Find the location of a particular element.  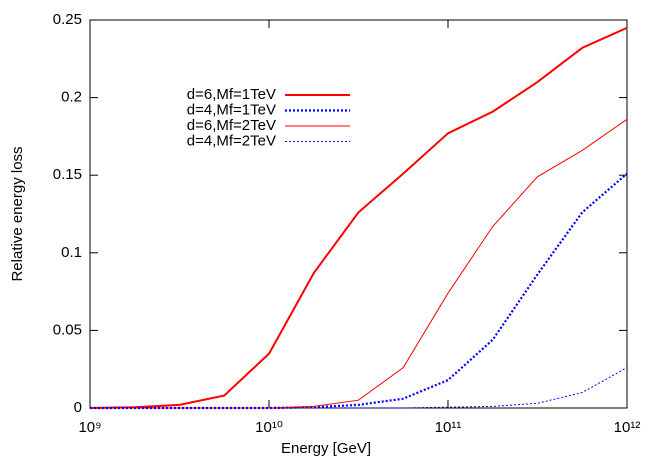

legend-label: d=4,Mf=1TeV is located at coordinates (231, 109).